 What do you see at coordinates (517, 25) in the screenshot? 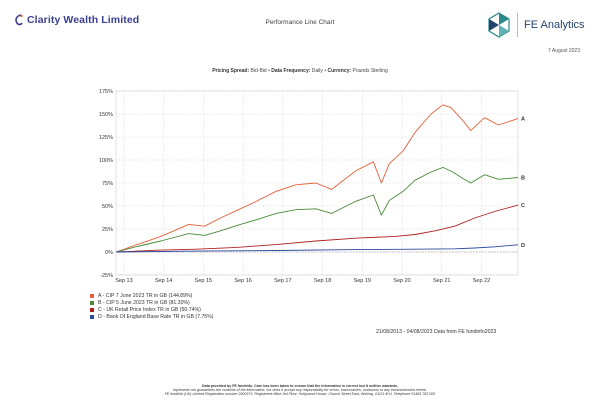
I see `brand-separator` at bounding box center [517, 25].